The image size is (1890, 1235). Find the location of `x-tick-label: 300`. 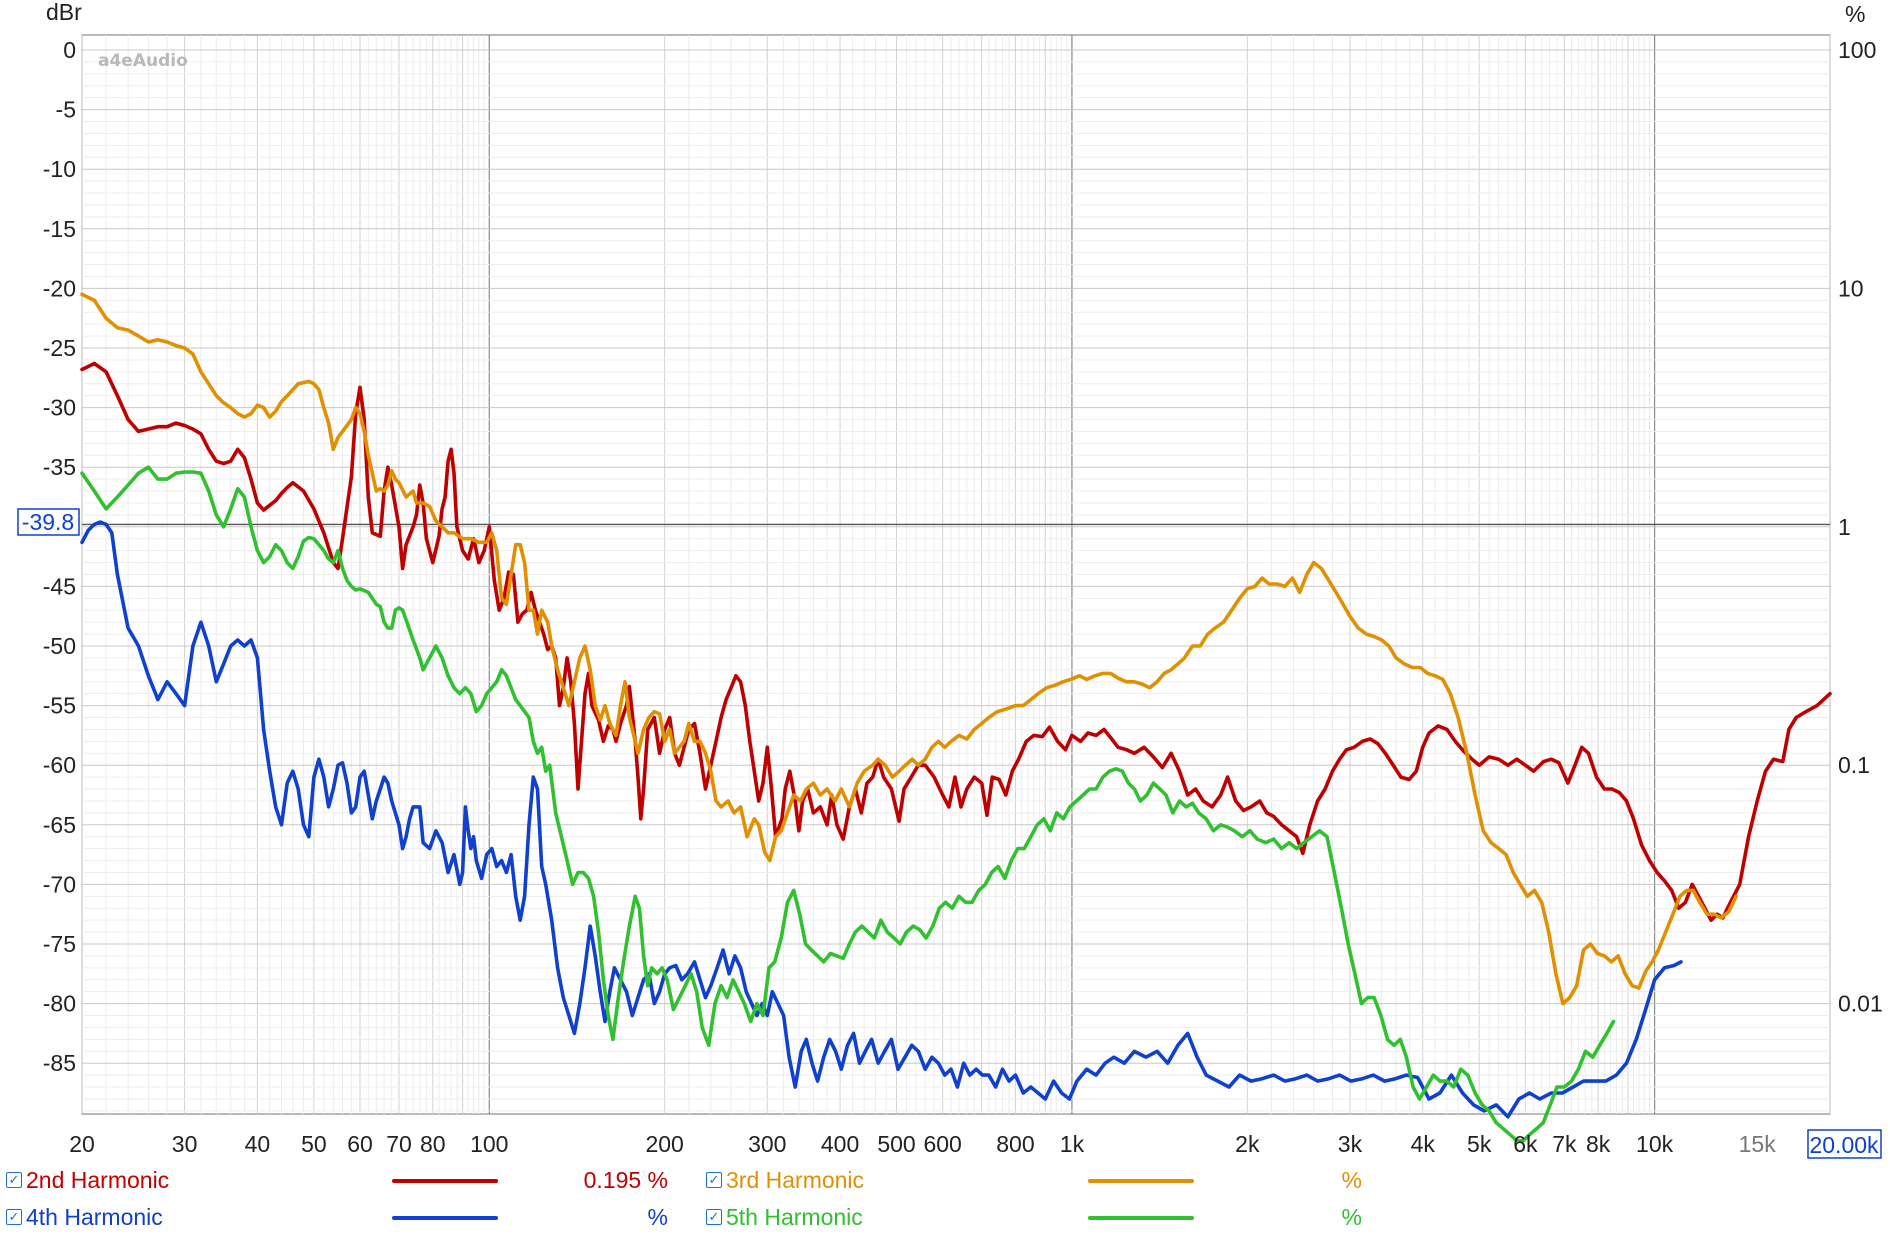

x-tick-label: 300 is located at coordinates (767, 1144).